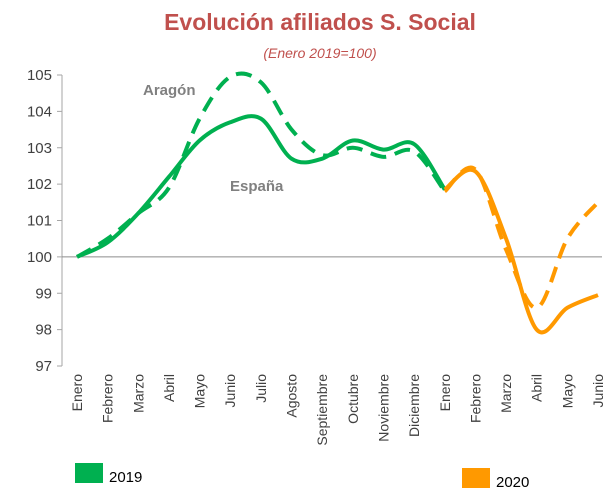  I want to click on y-tick-label: 99, so click(43, 293).